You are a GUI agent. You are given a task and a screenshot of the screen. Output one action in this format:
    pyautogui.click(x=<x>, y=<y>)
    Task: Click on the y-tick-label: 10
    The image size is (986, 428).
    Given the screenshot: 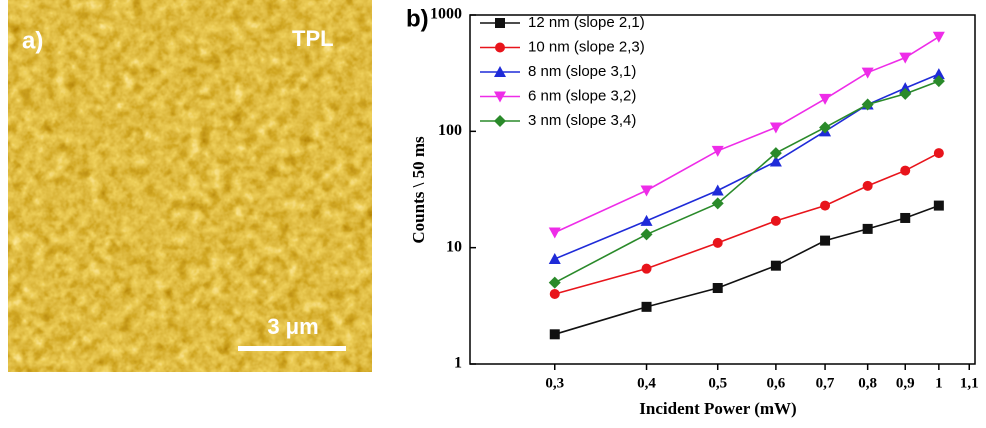 What is the action you would take?
    pyautogui.click(x=454, y=246)
    